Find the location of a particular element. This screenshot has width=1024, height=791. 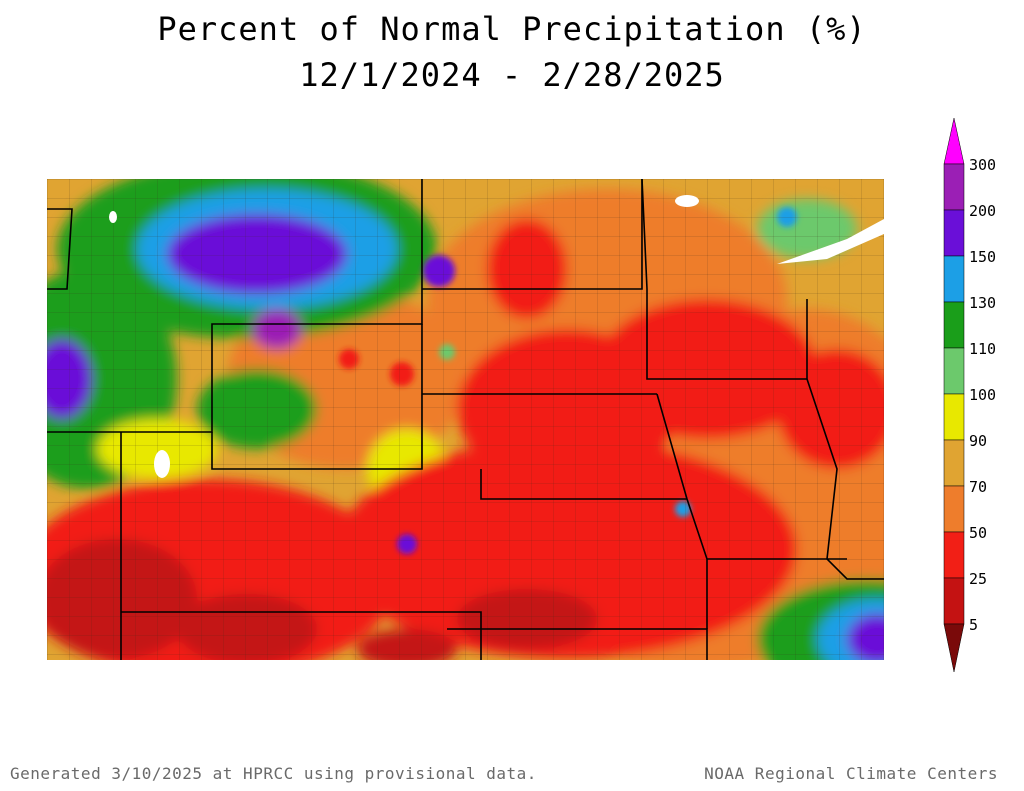

legend-label: 200 is located at coordinates (983, 211).